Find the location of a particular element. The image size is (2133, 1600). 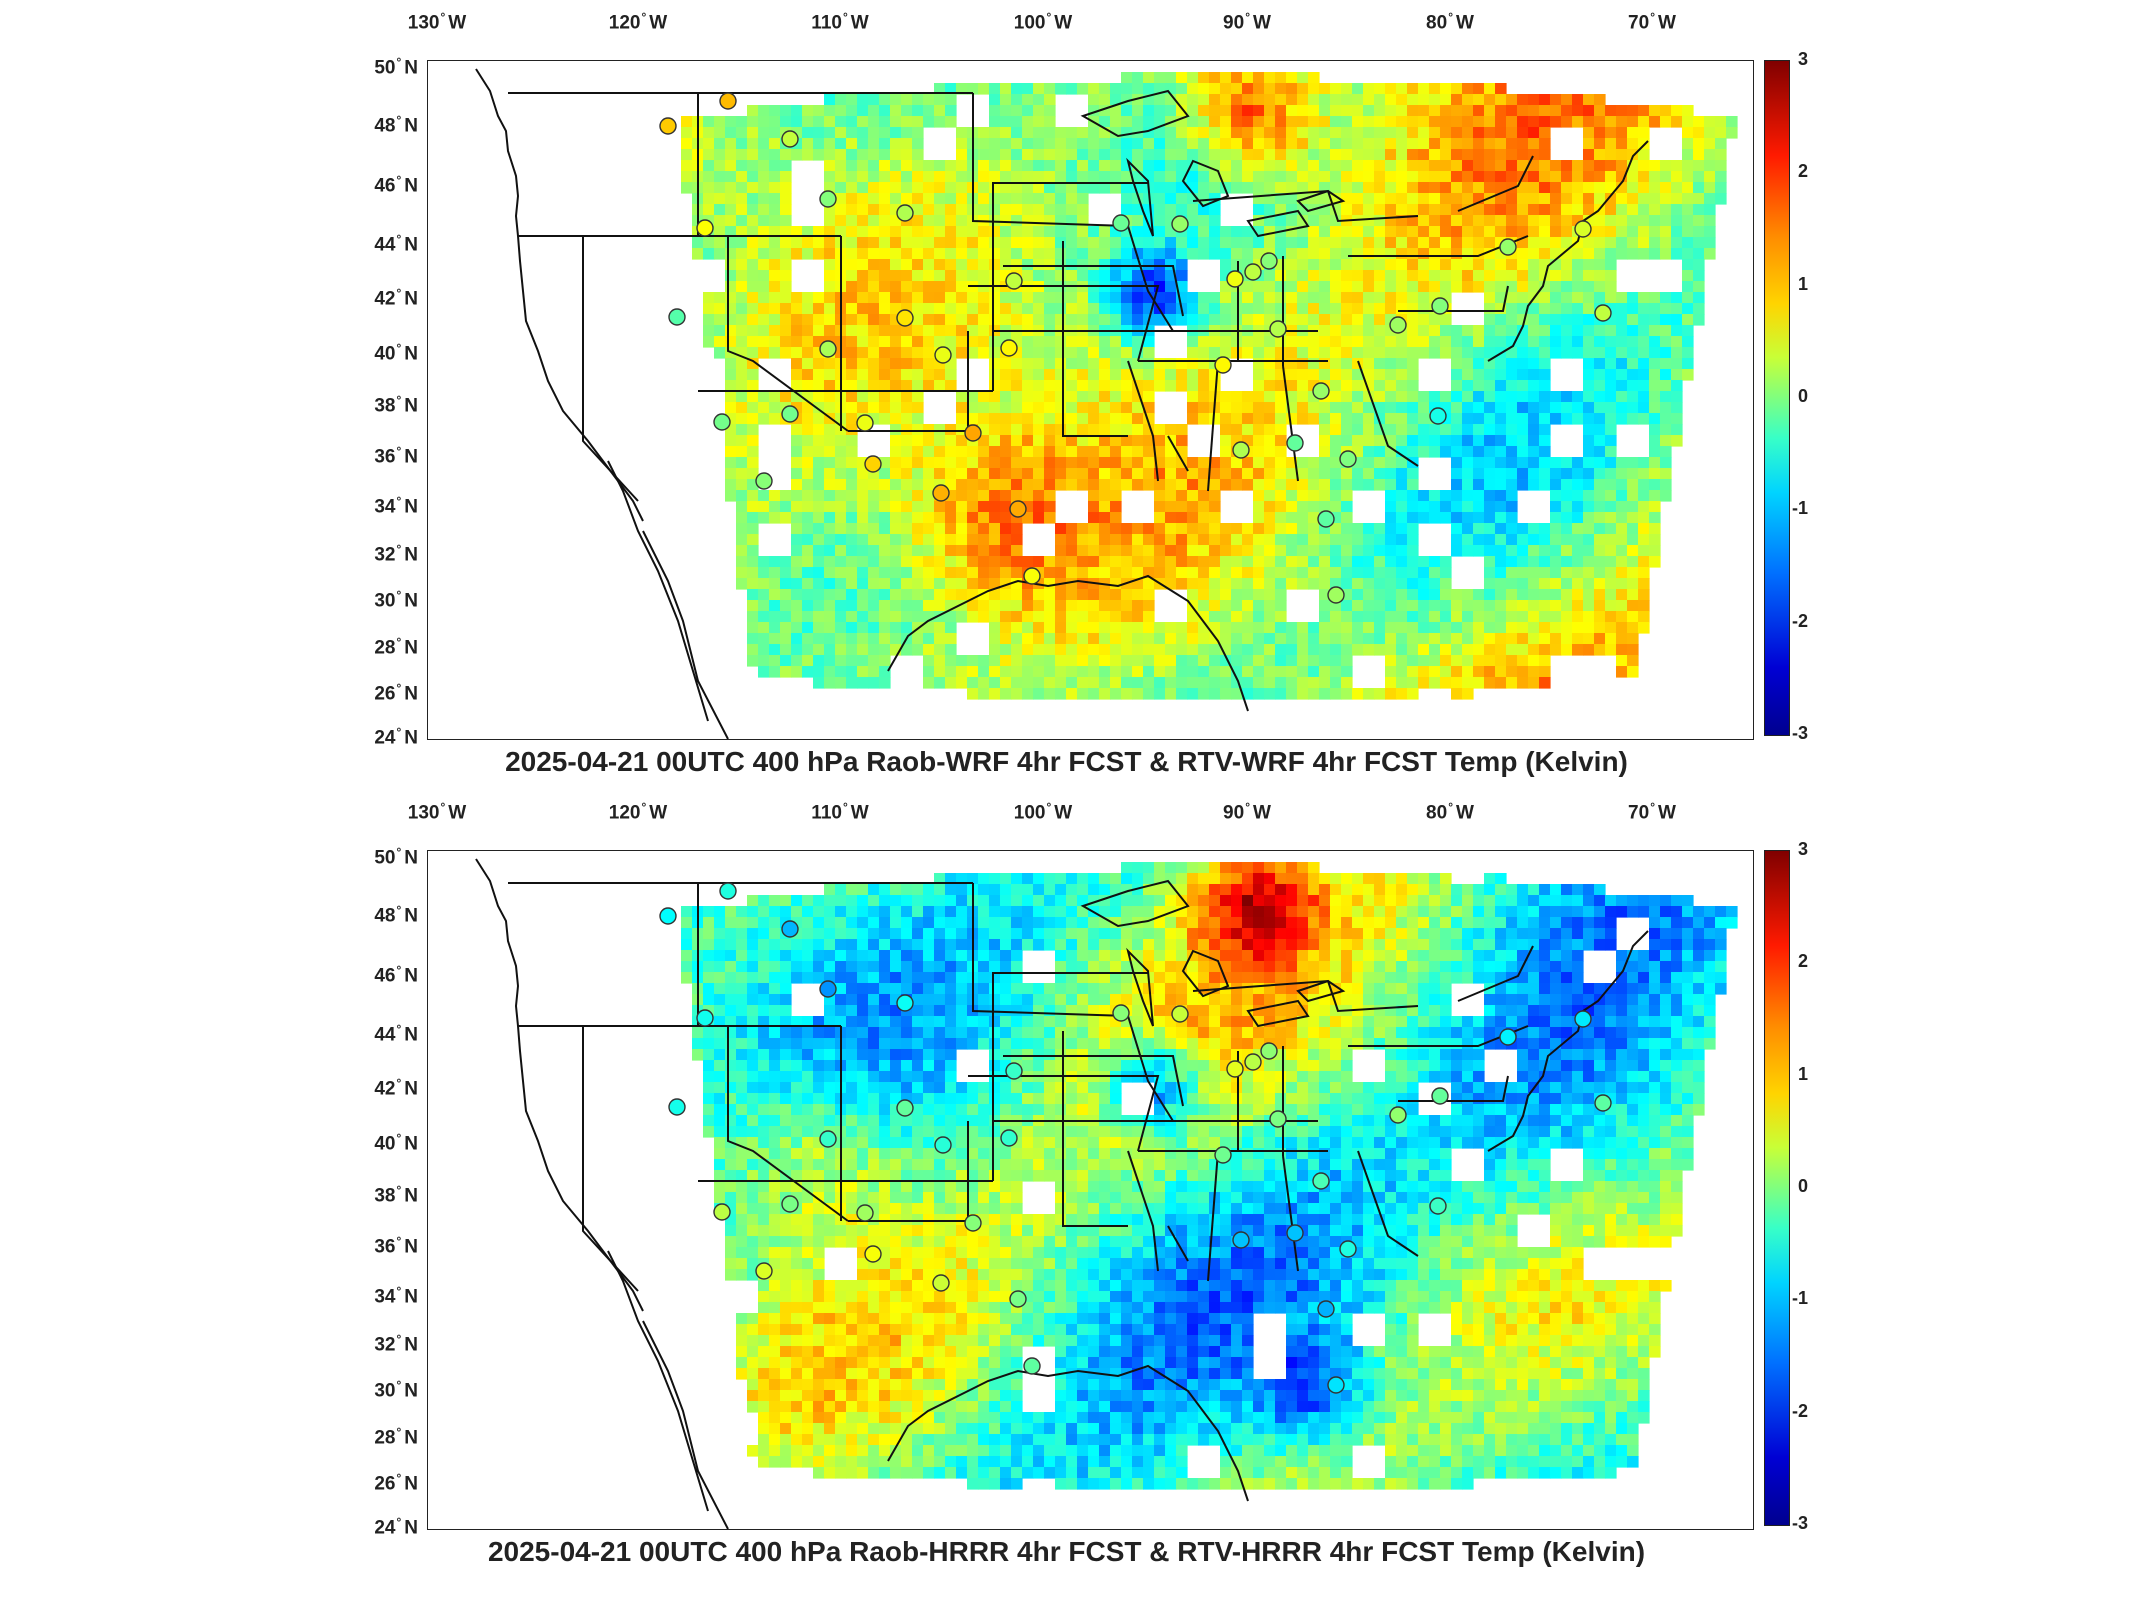

gulf-coastline is located at coordinates (1068, 1433).